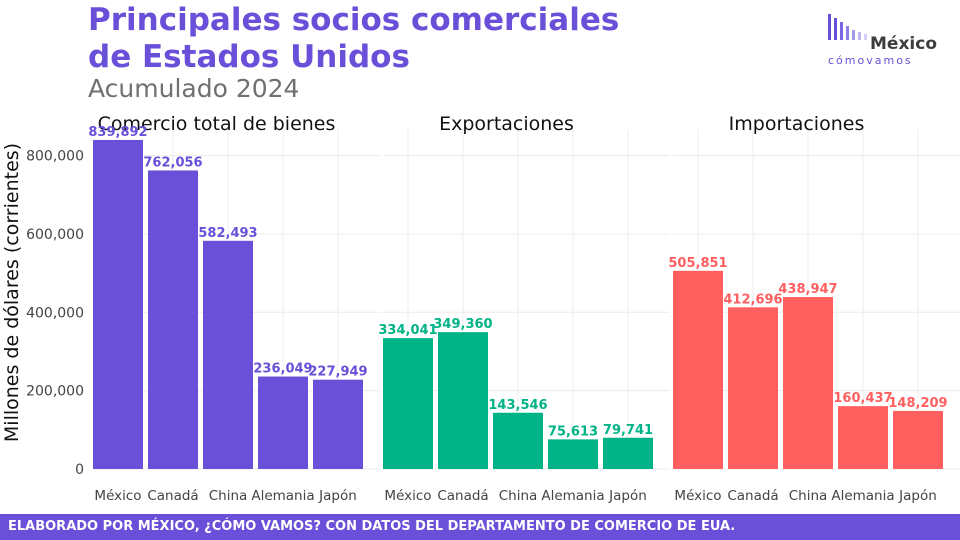  I want to click on logo-bars-icon, so click(847, 27).